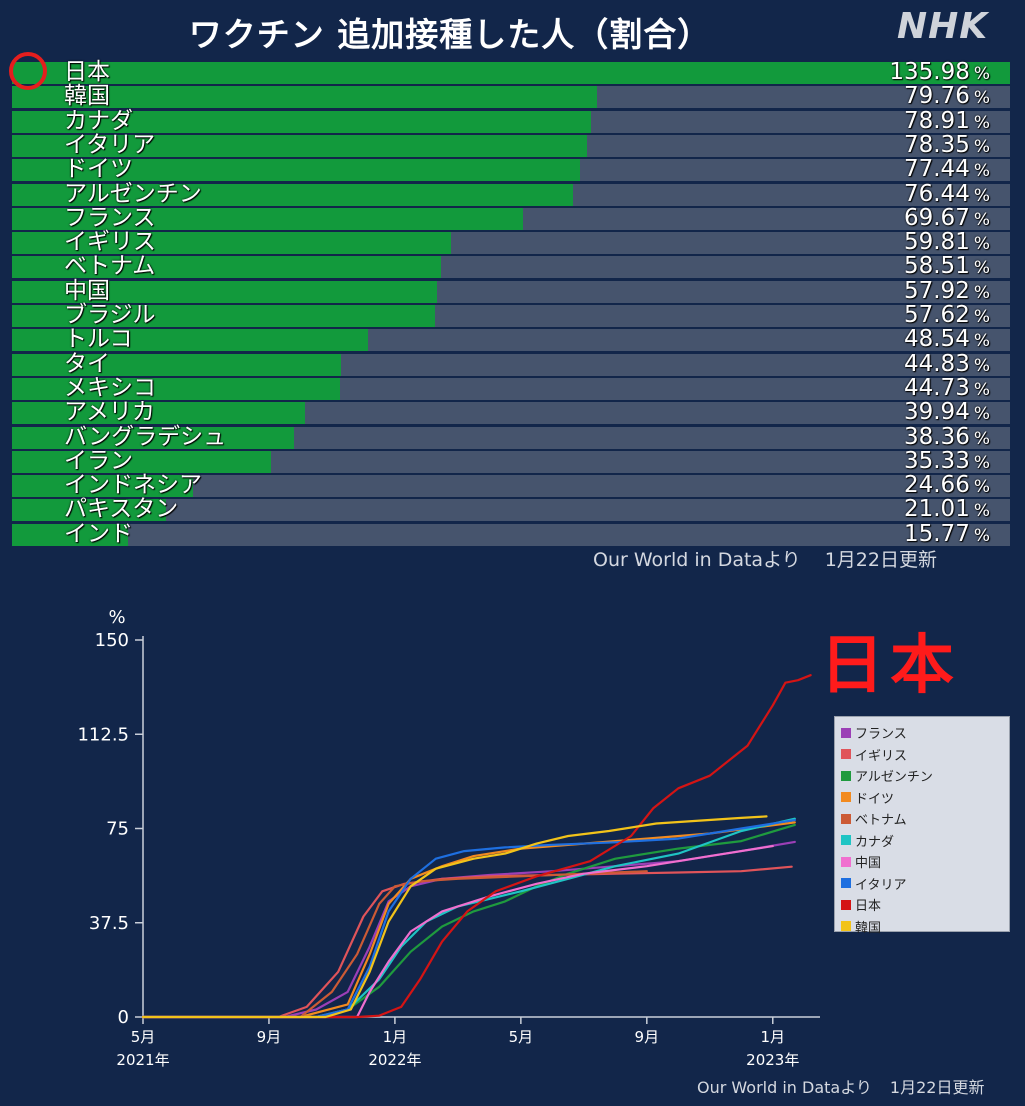  What do you see at coordinates (112, 640) in the screenshot?
I see `y-tick-label: 150` at bounding box center [112, 640].